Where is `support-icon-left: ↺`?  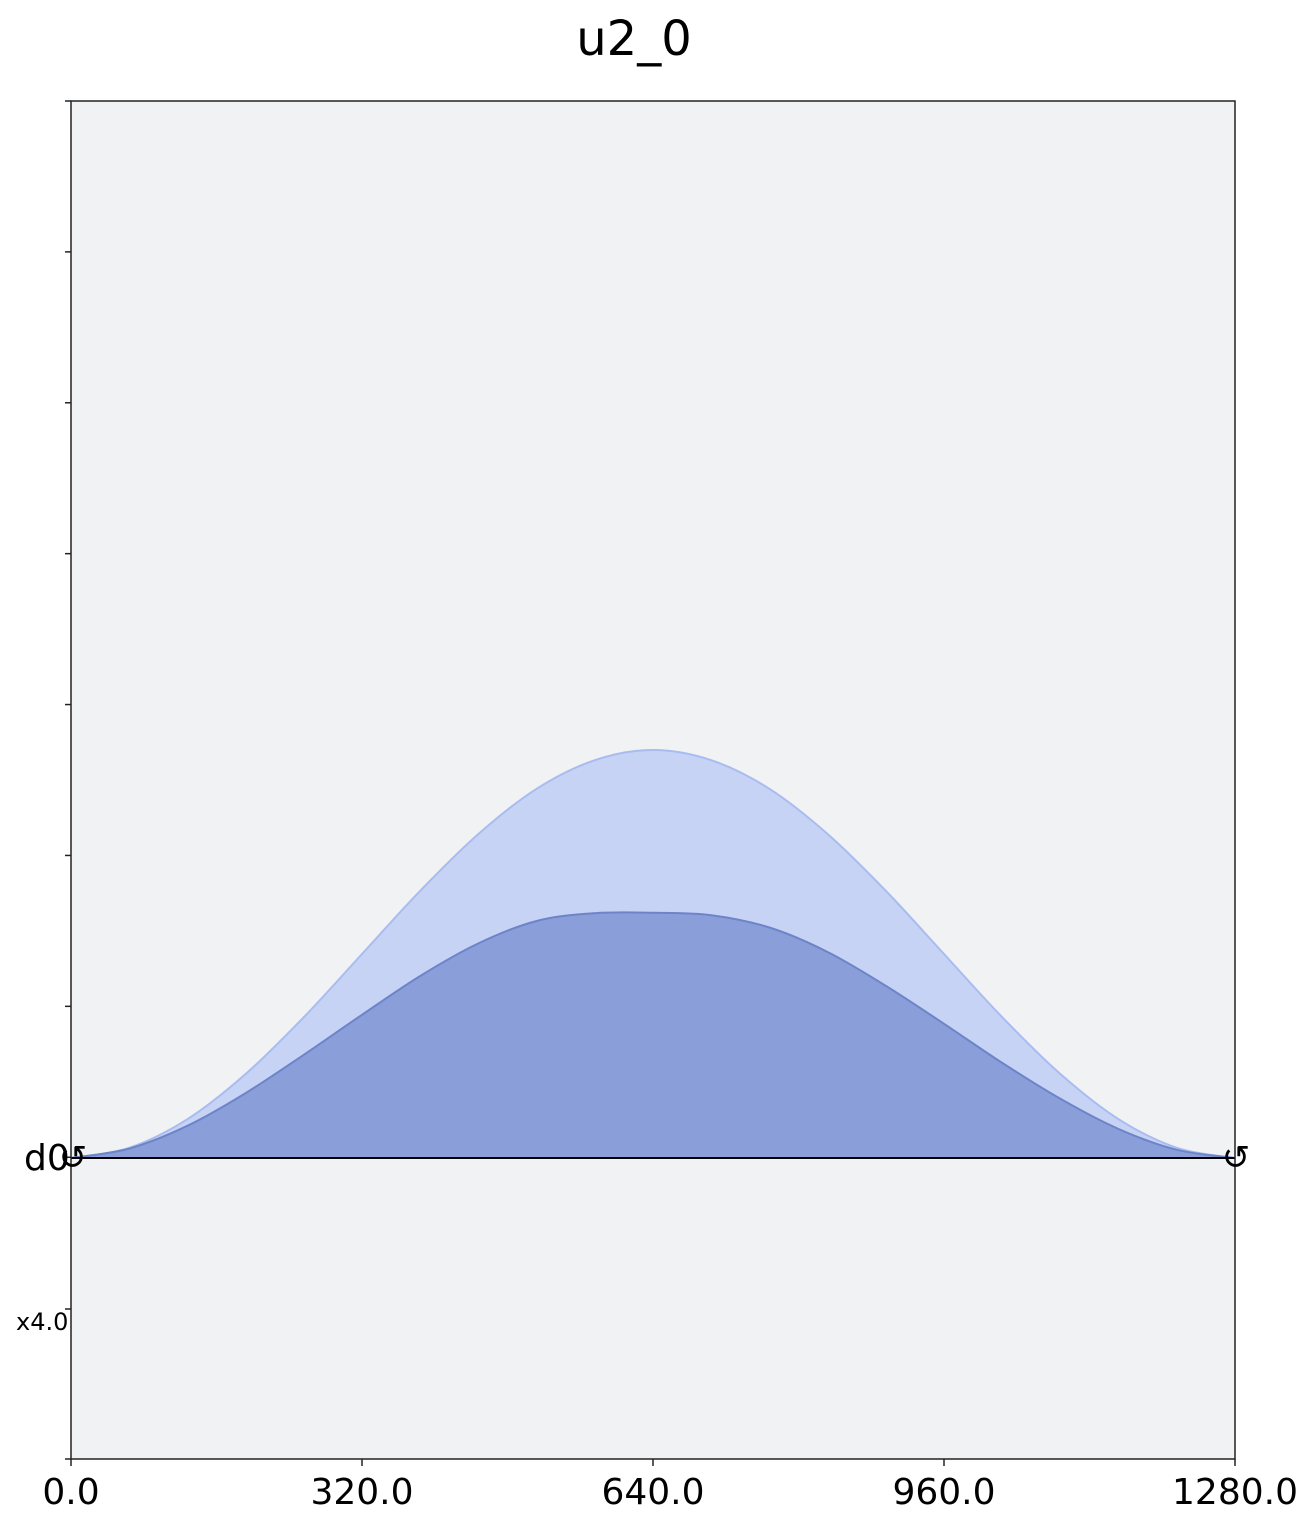
support-icon-left: ↺ is located at coordinates (73, 1158).